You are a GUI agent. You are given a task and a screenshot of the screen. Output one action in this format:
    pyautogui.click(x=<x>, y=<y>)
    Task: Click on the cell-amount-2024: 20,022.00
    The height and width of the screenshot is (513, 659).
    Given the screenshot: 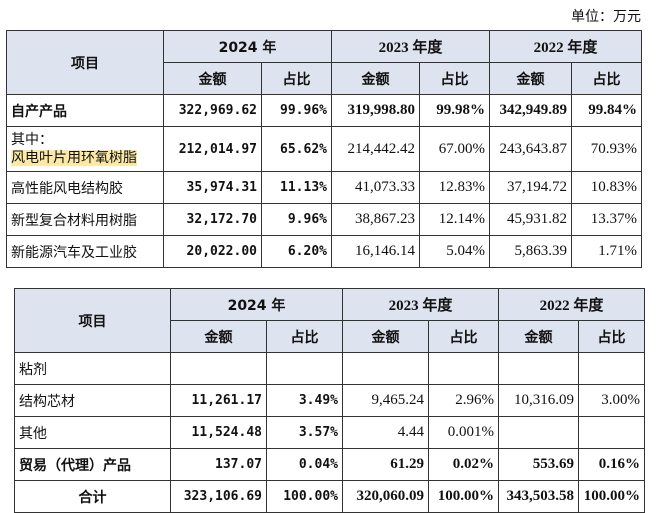 What is the action you would take?
    pyautogui.click(x=212, y=251)
    